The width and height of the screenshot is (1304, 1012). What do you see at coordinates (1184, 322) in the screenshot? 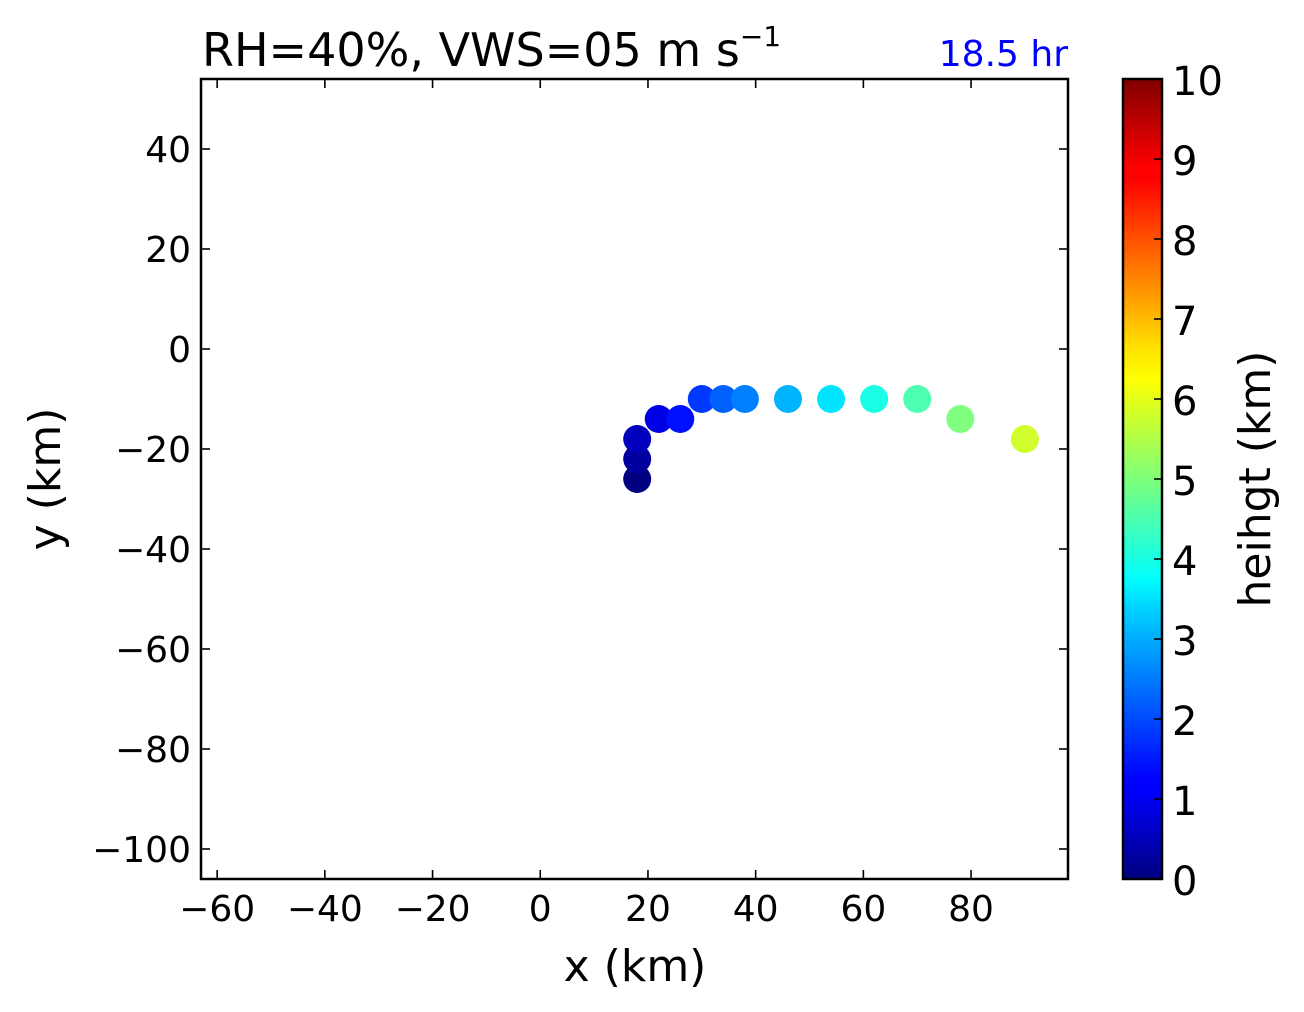
I see `colorbar-tick-label: 7` at bounding box center [1184, 322].